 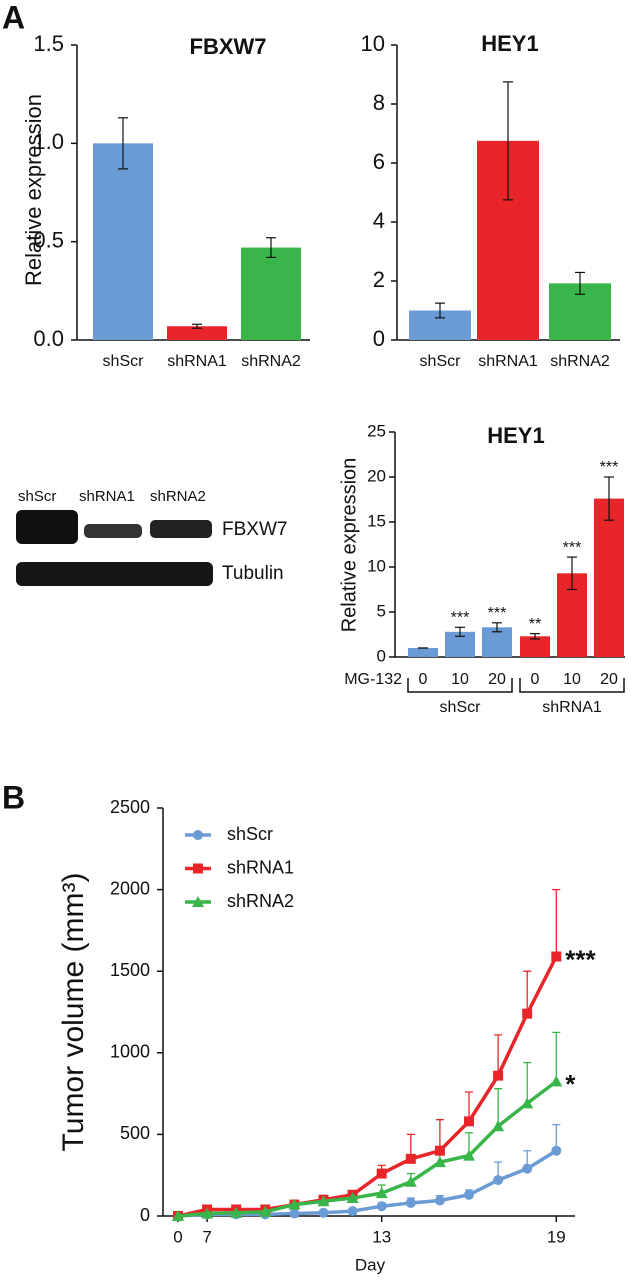 What do you see at coordinates (461, 707) in the screenshot?
I see `group-label: shScr` at bounding box center [461, 707].